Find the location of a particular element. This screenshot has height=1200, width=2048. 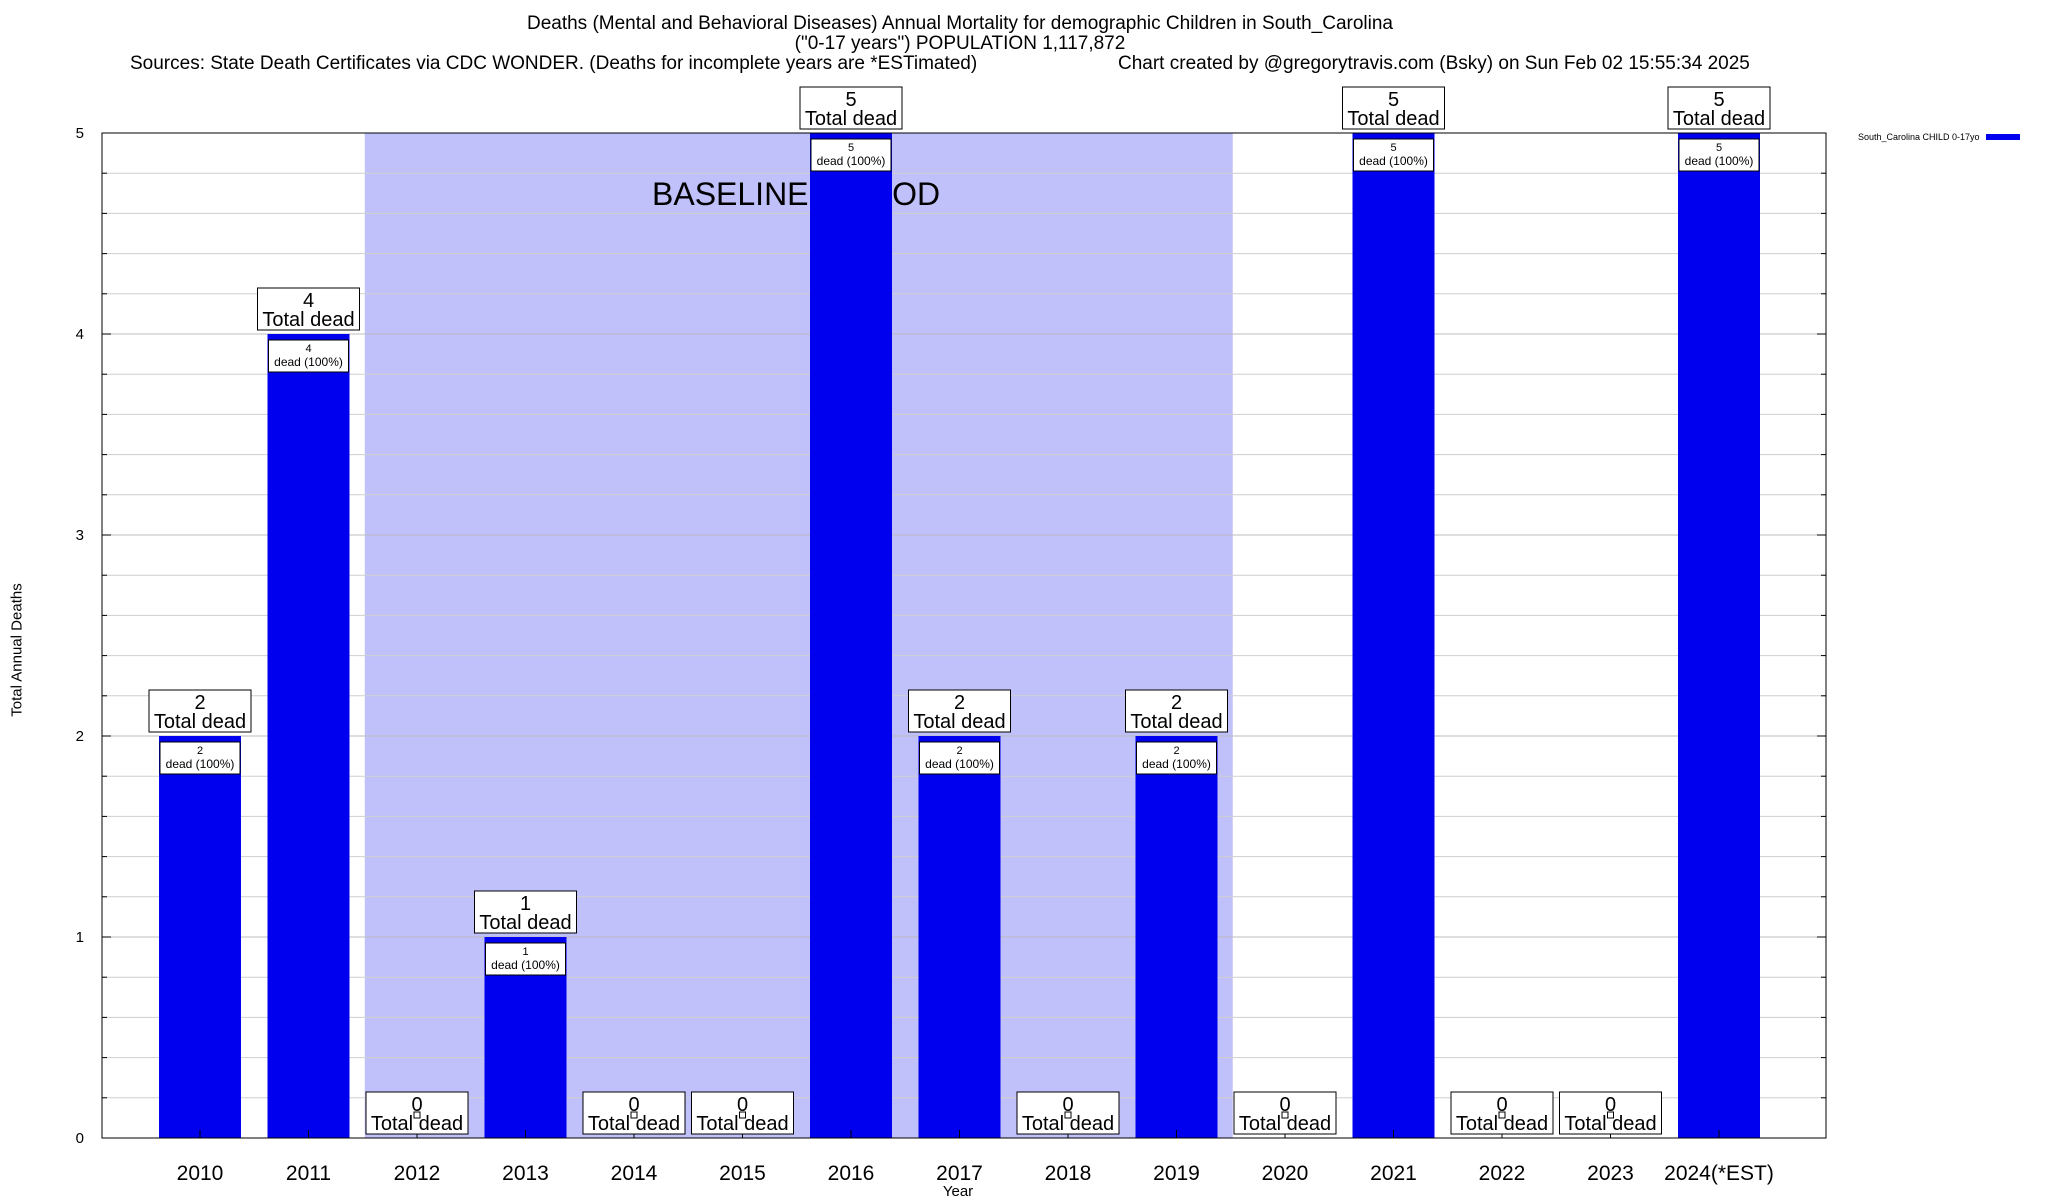

x-tick-label: 2011 is located at coordinates (308, 1173).